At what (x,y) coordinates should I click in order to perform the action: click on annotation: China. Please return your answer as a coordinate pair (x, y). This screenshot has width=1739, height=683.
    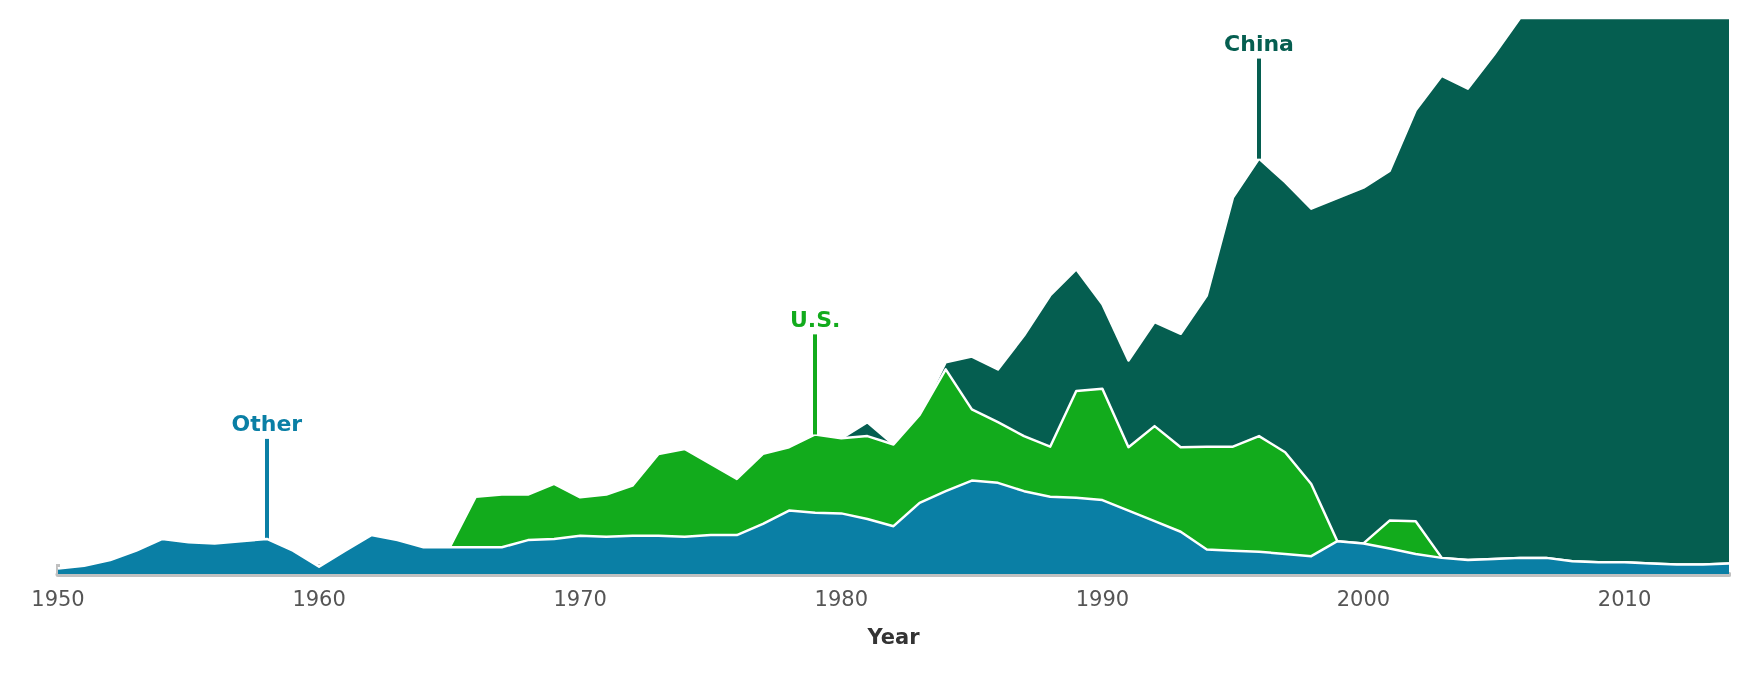
    Looking at the image, I should click on (1259, 44).